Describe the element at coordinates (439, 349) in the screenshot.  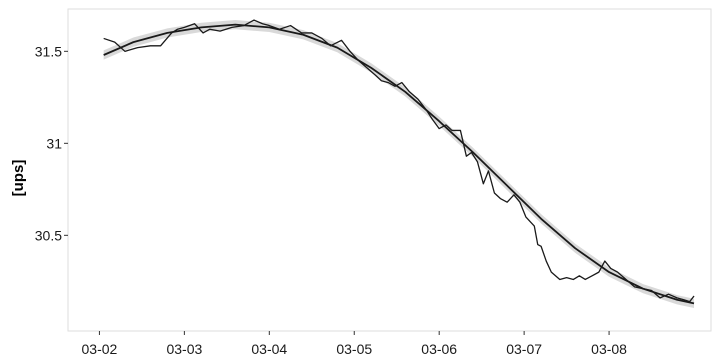
I see `x-tick-label: 03-06` at that location.